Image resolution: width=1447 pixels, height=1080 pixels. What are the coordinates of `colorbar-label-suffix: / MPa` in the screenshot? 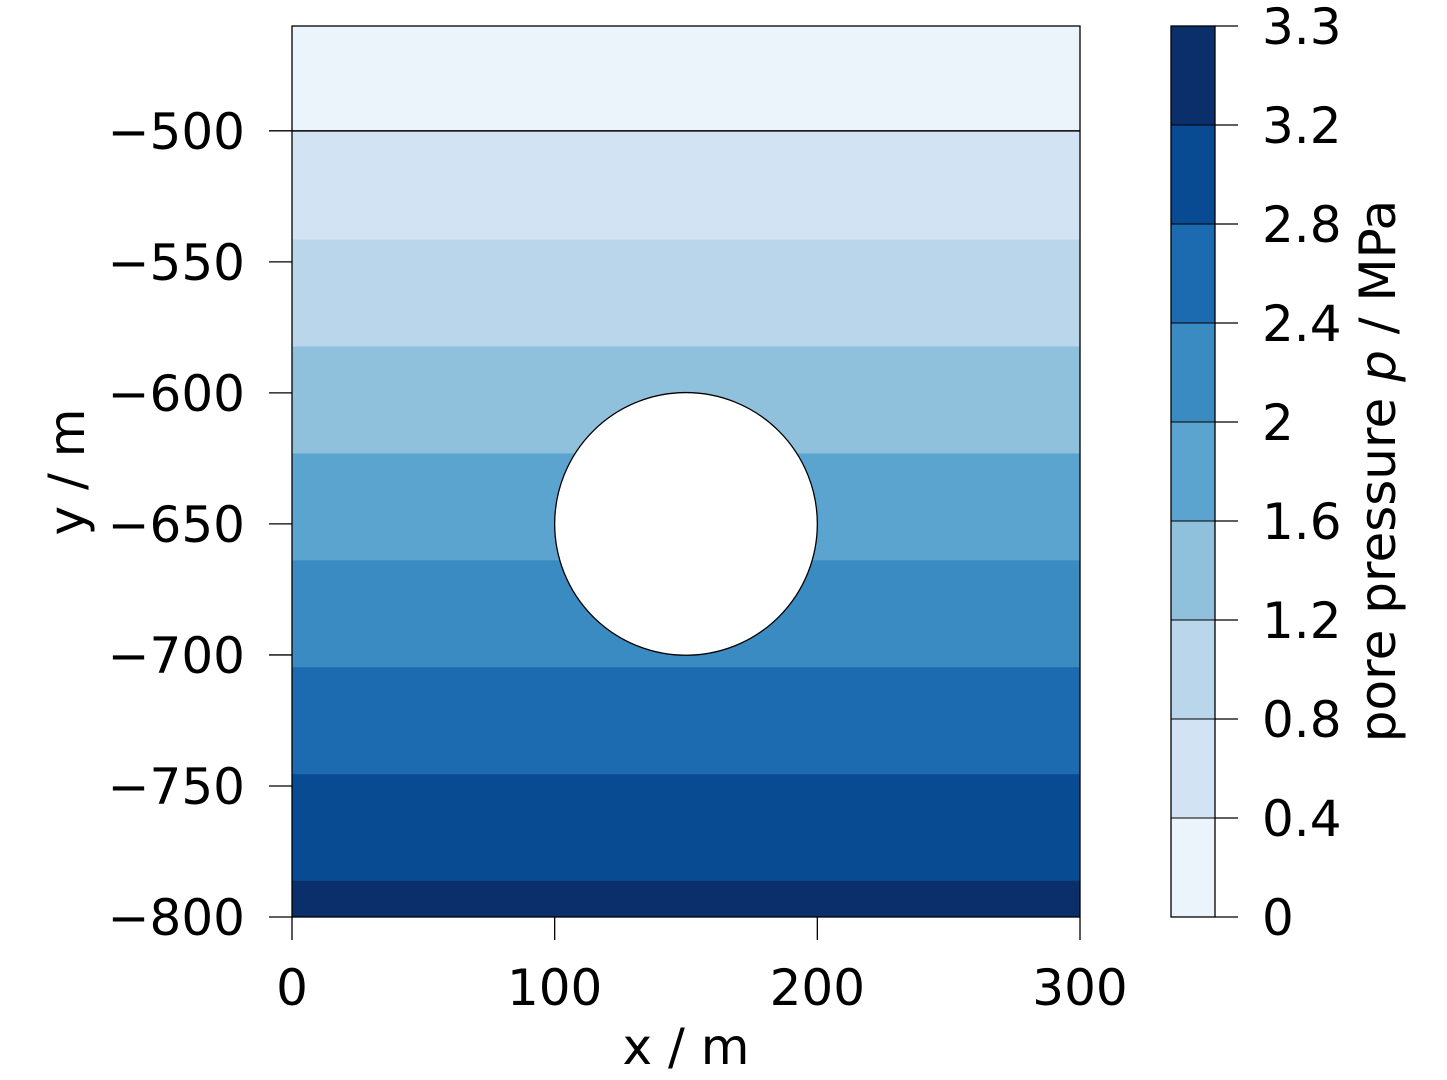 It's located at (1378, 275).